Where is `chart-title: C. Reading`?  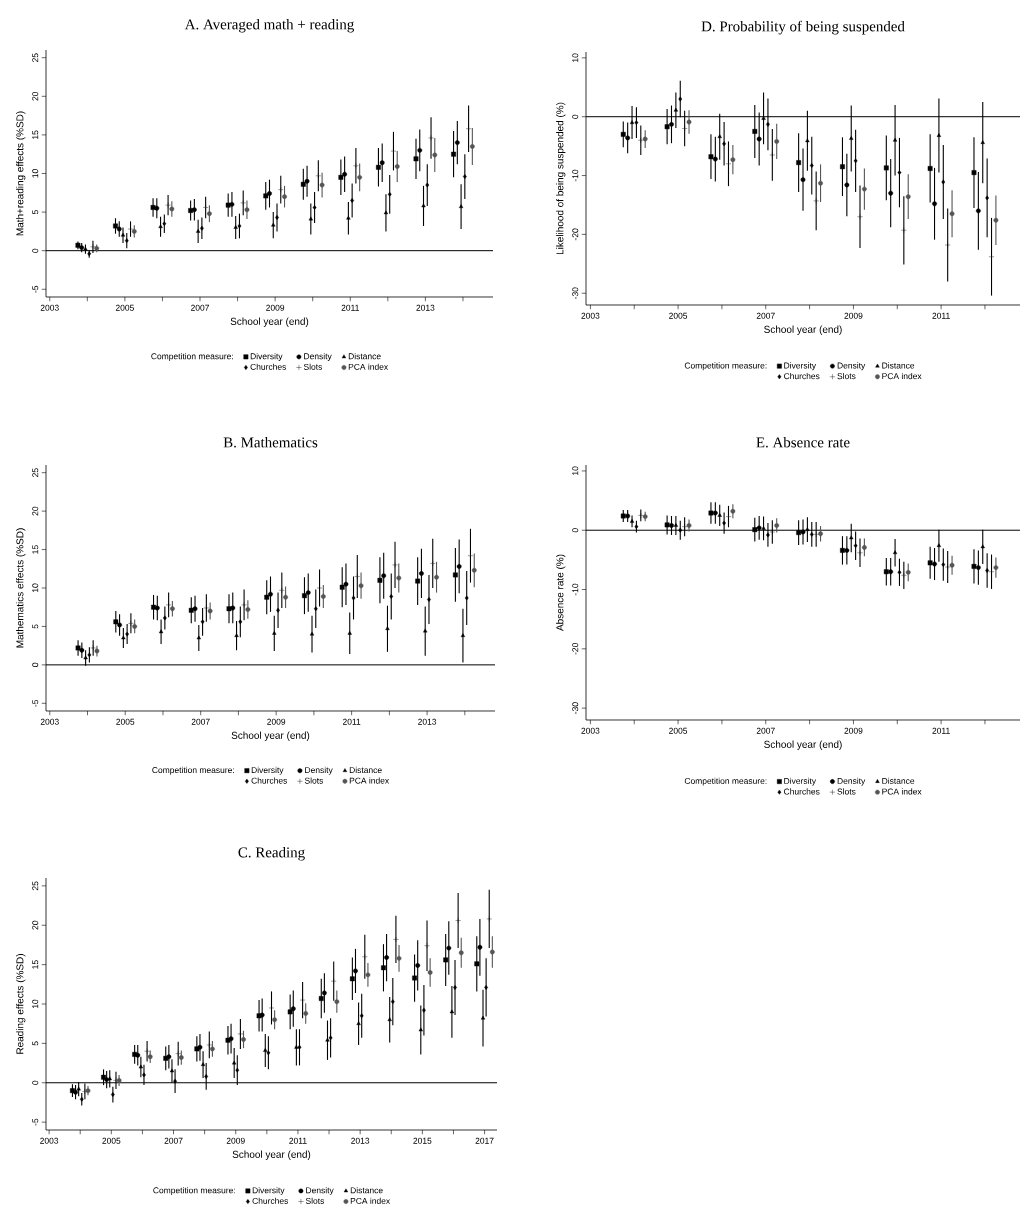
chart-title: C. Reading is located at coordinates (271, 853).